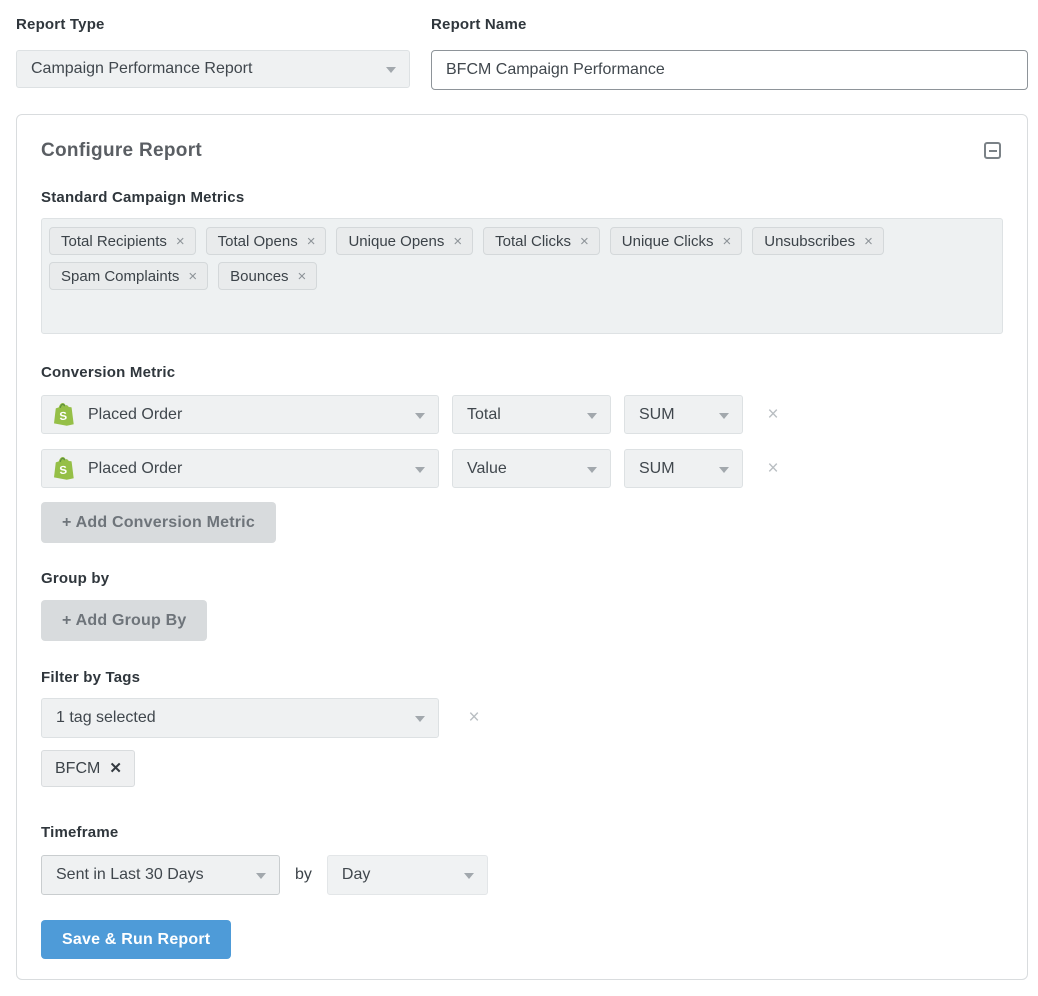  I want to click on conversion-metric-row: S Placed Order Value SUM ×, so click(522, 468).